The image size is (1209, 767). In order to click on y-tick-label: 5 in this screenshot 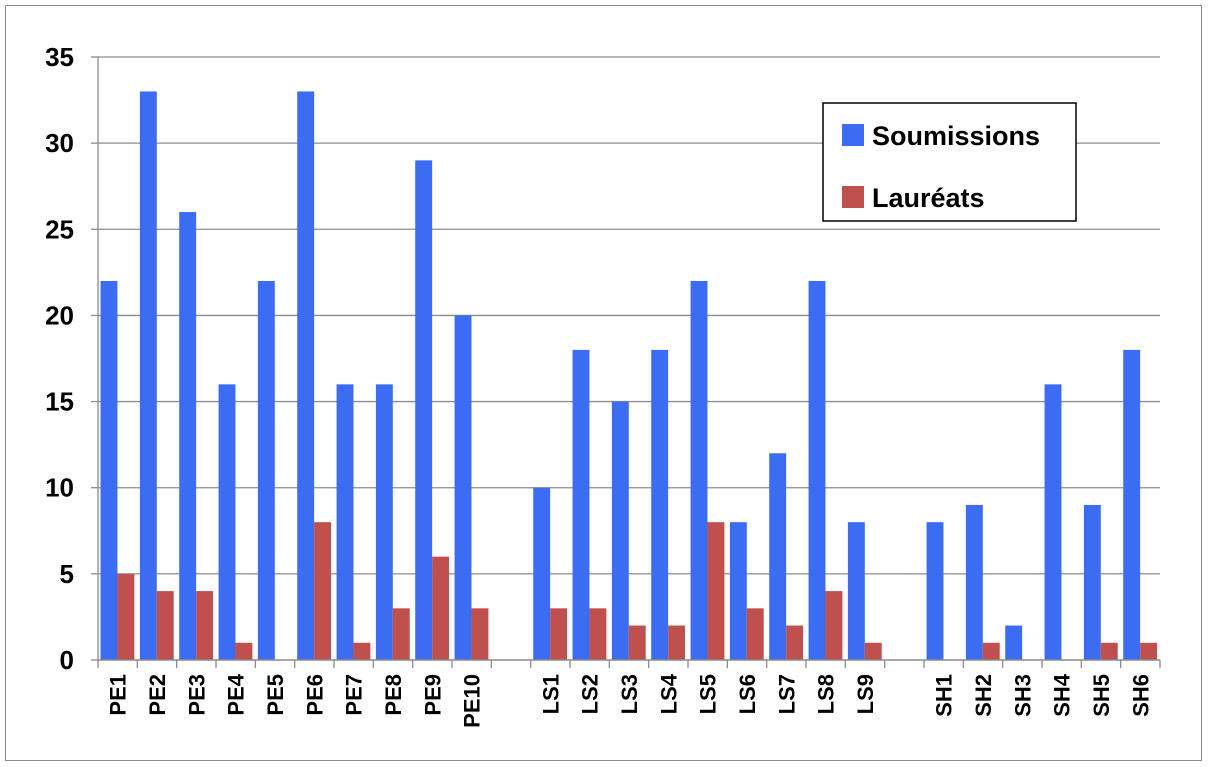, I will do `click(67, 574)`.